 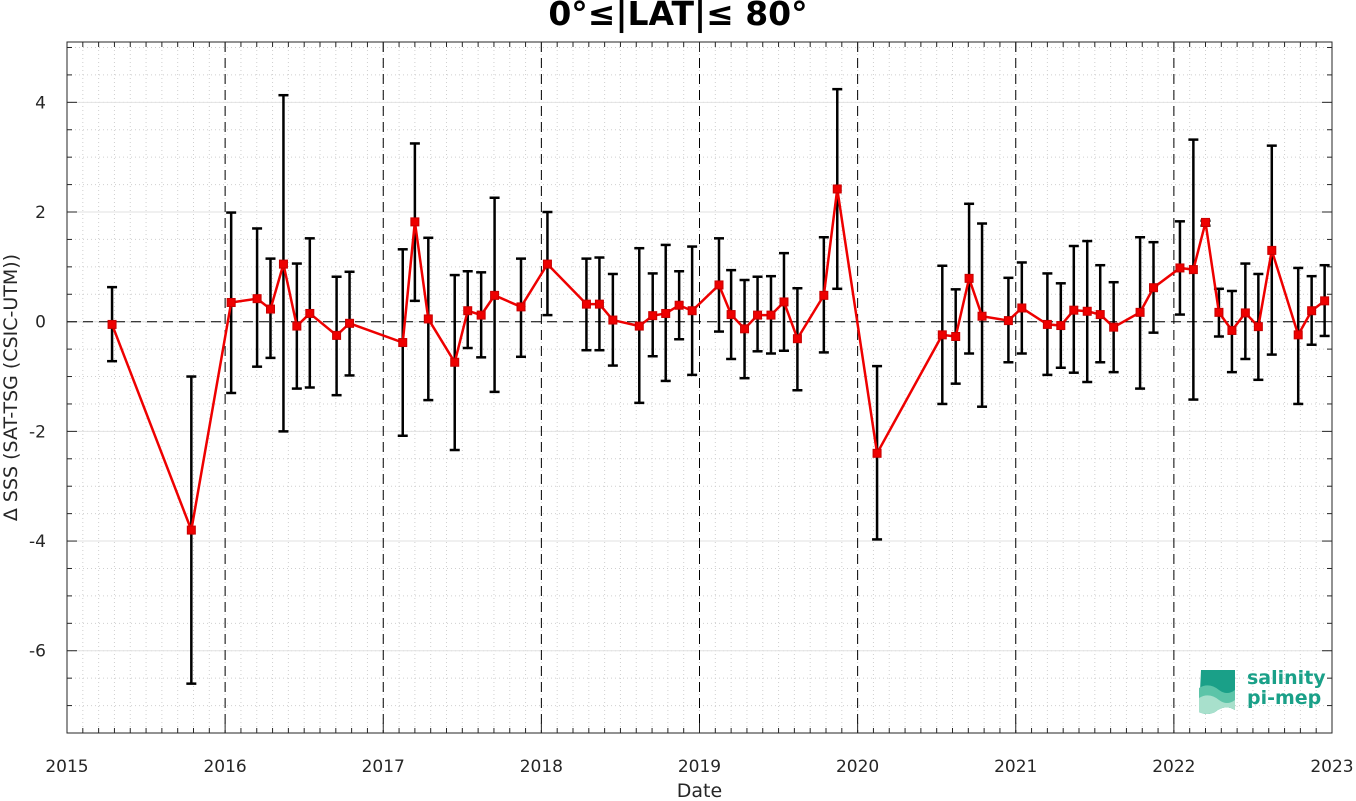 I want to click on x-tick-label: 2019, so click(x=699, y=767).